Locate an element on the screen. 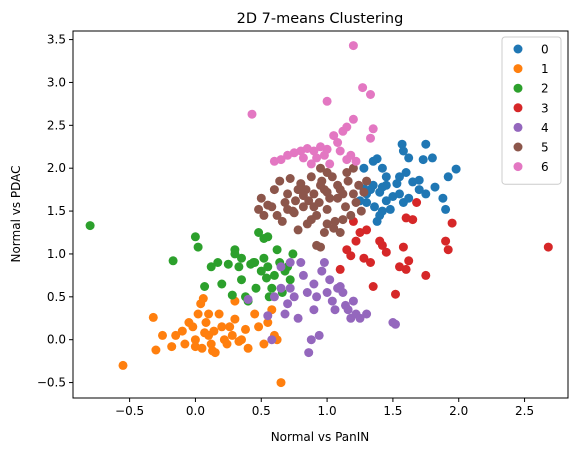 This screenshot has height=455, width=578. legend-label: 6 is located at coordinates (545, 167).